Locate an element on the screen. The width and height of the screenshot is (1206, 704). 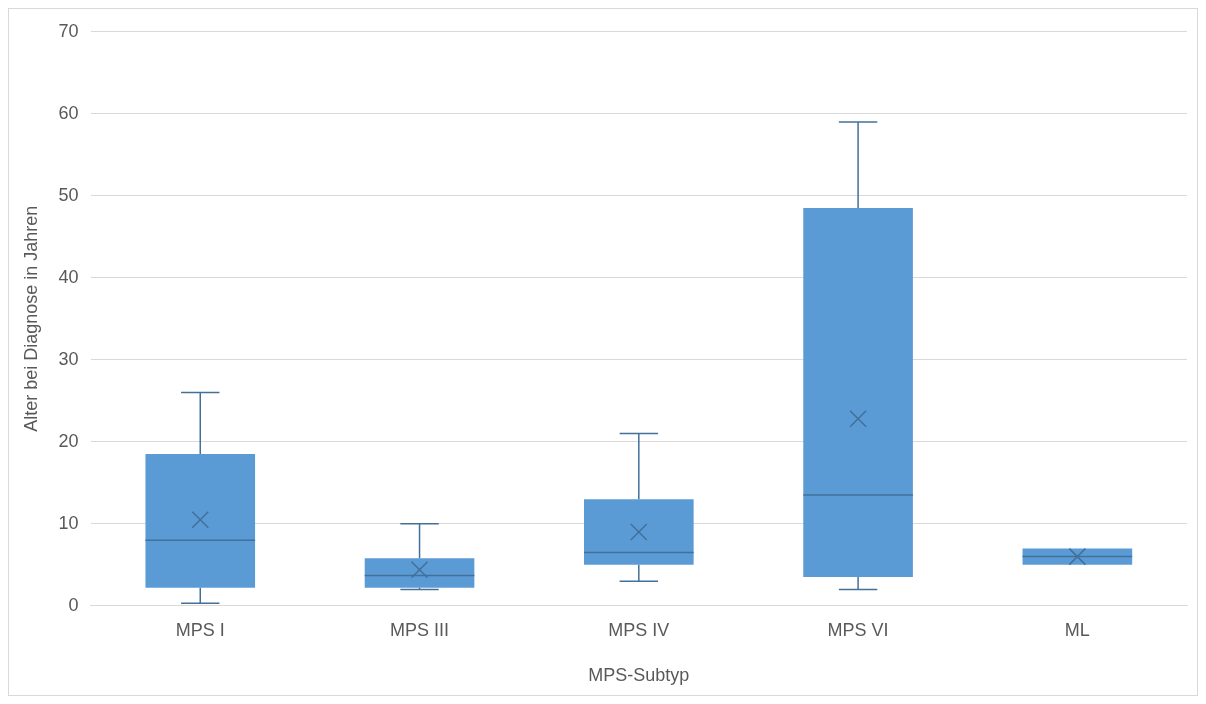
y-tick-label: 0 is located at coordinates (73, 604).